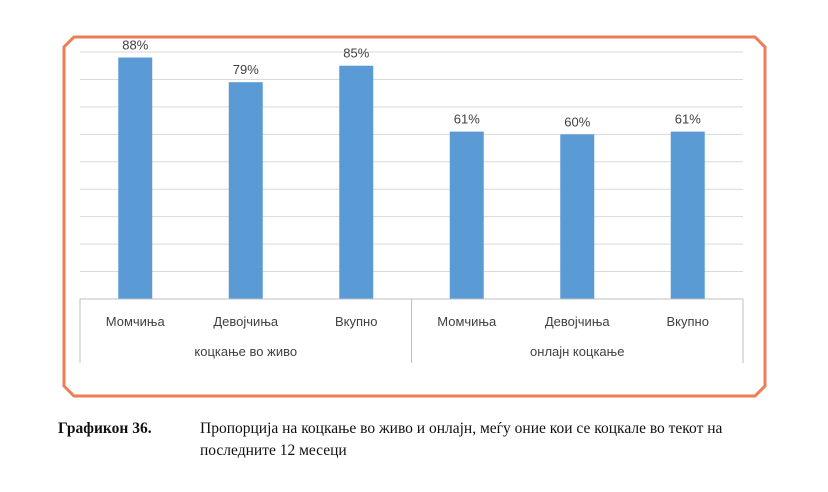 The height and width of the screenshot is (492, 828). Describe the element at coordinates (411, 83) in the screenshot. I see `data-labels: 88% 79% 85% 61% 60% 61%` at that location.